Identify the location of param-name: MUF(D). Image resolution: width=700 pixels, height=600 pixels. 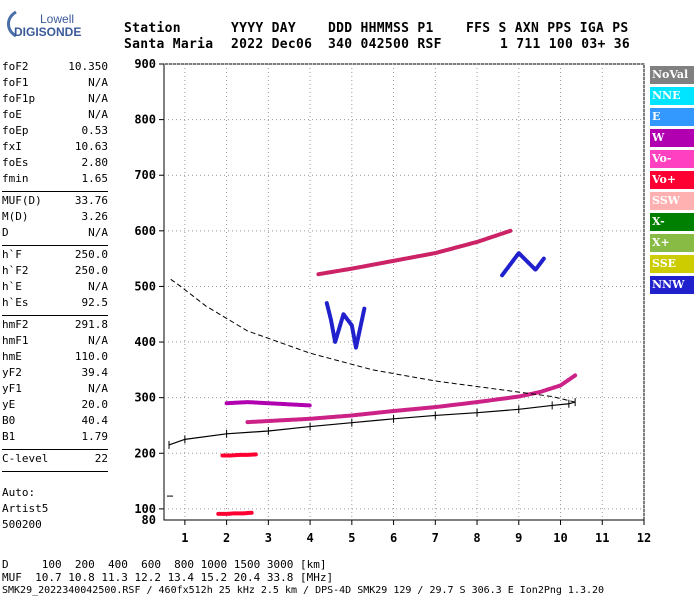
(22, 200).